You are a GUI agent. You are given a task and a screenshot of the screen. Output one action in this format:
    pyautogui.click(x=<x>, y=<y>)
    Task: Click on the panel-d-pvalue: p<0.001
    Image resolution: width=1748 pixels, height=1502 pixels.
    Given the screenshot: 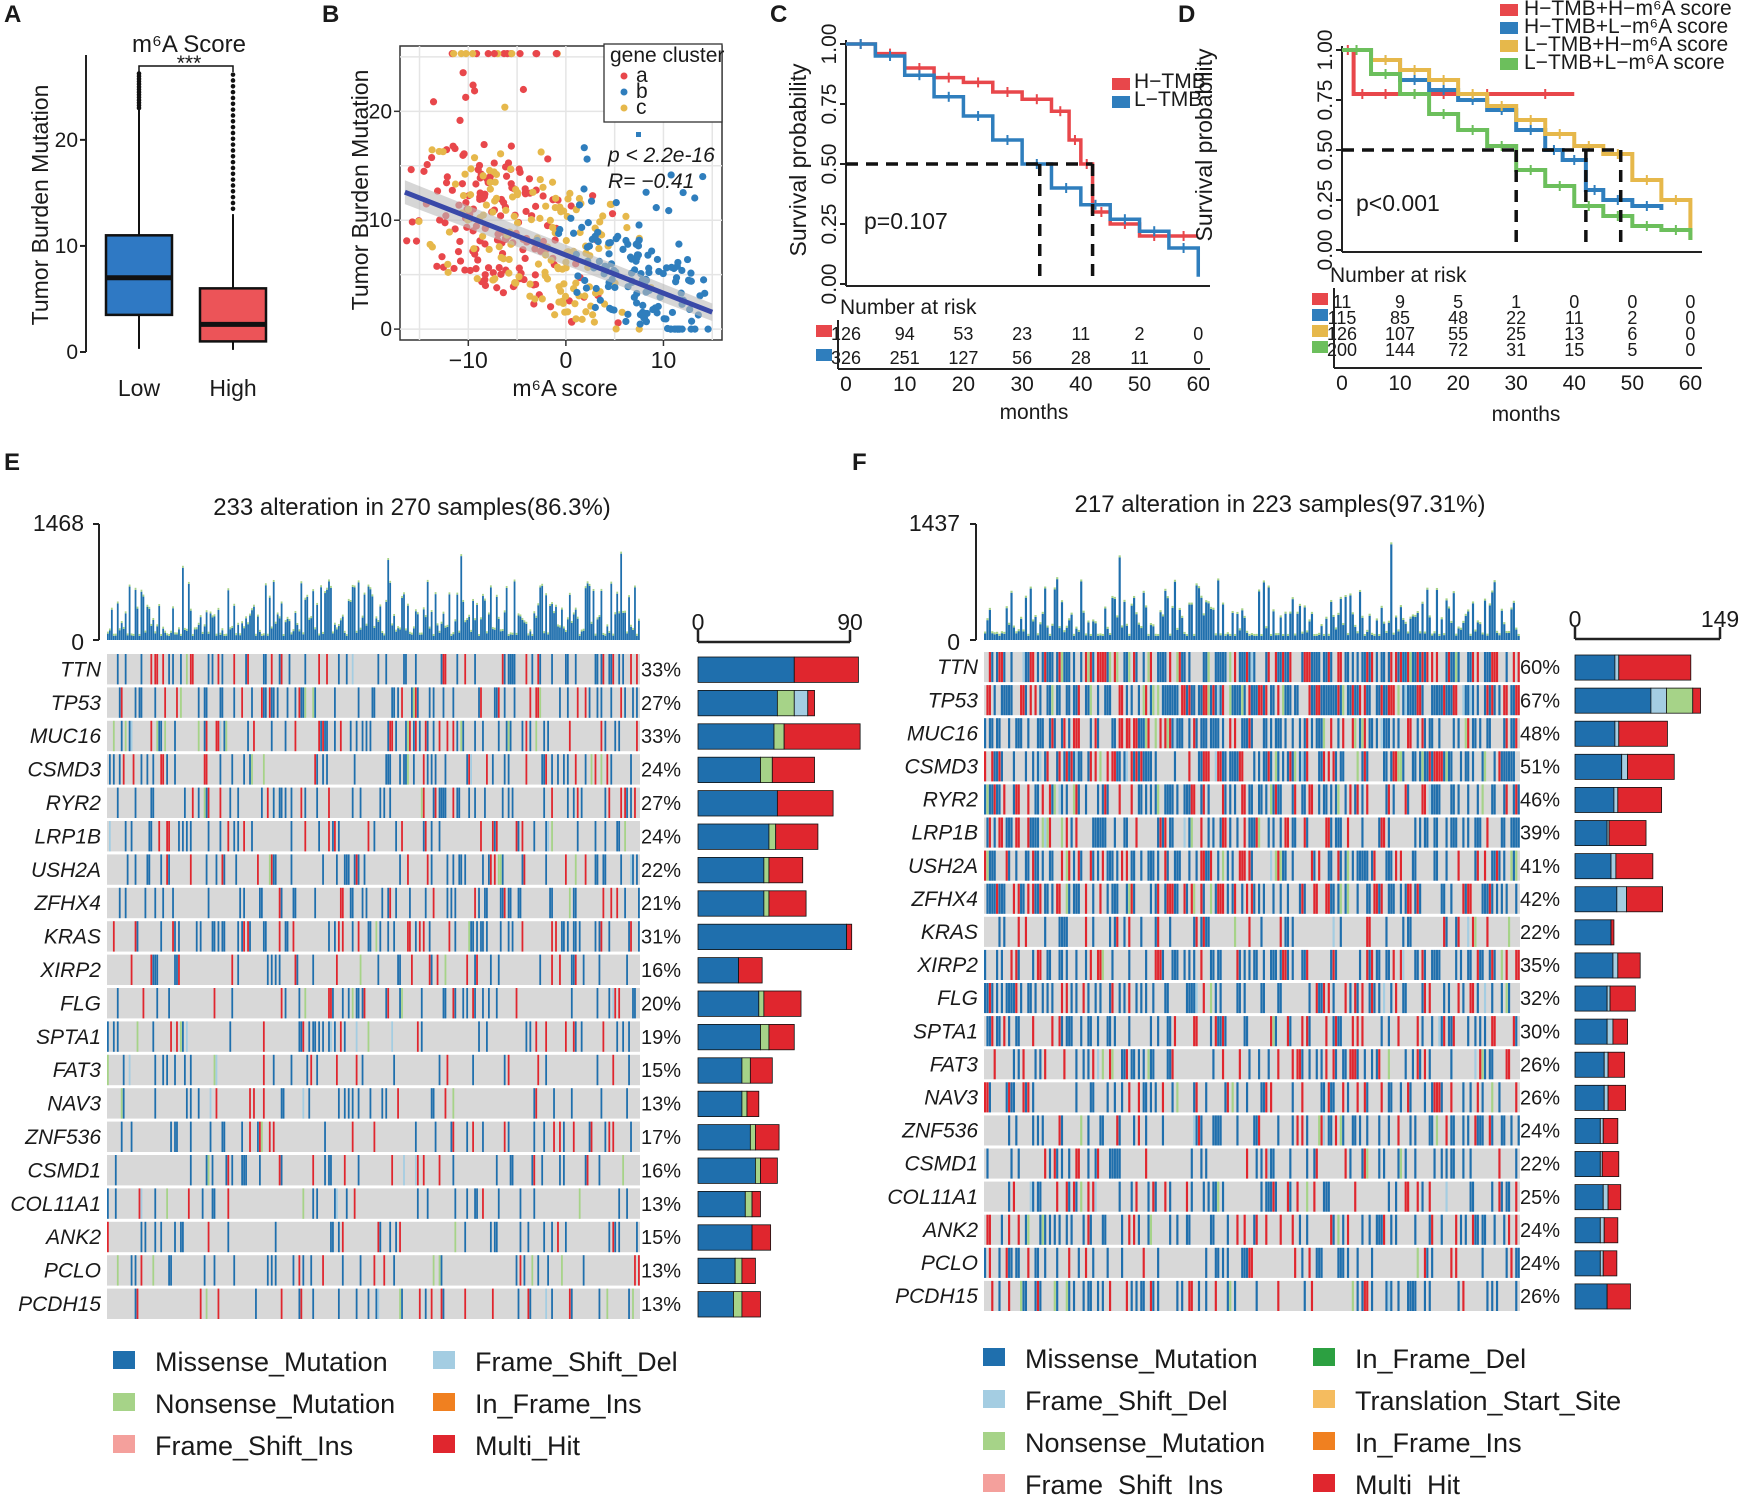 What is the action you would take?
    pyautogui.click(x=1398, y=203)
    